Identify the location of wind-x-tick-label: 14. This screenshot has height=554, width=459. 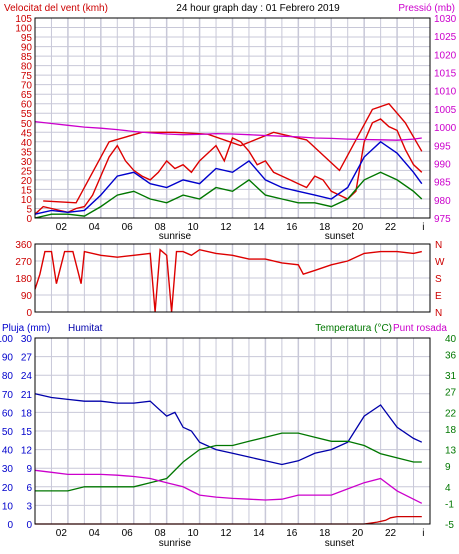
(259, 227).